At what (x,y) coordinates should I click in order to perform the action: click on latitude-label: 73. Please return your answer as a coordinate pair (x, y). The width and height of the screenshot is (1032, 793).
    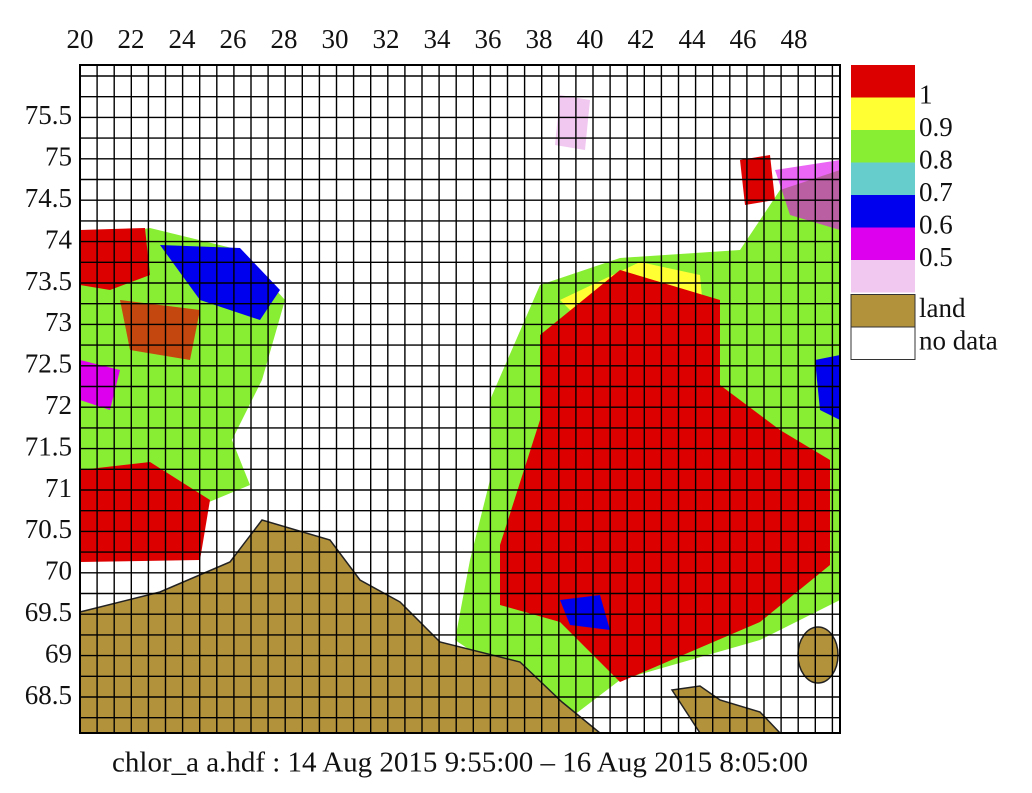
    Looking at the image, I should click on (58, 322).